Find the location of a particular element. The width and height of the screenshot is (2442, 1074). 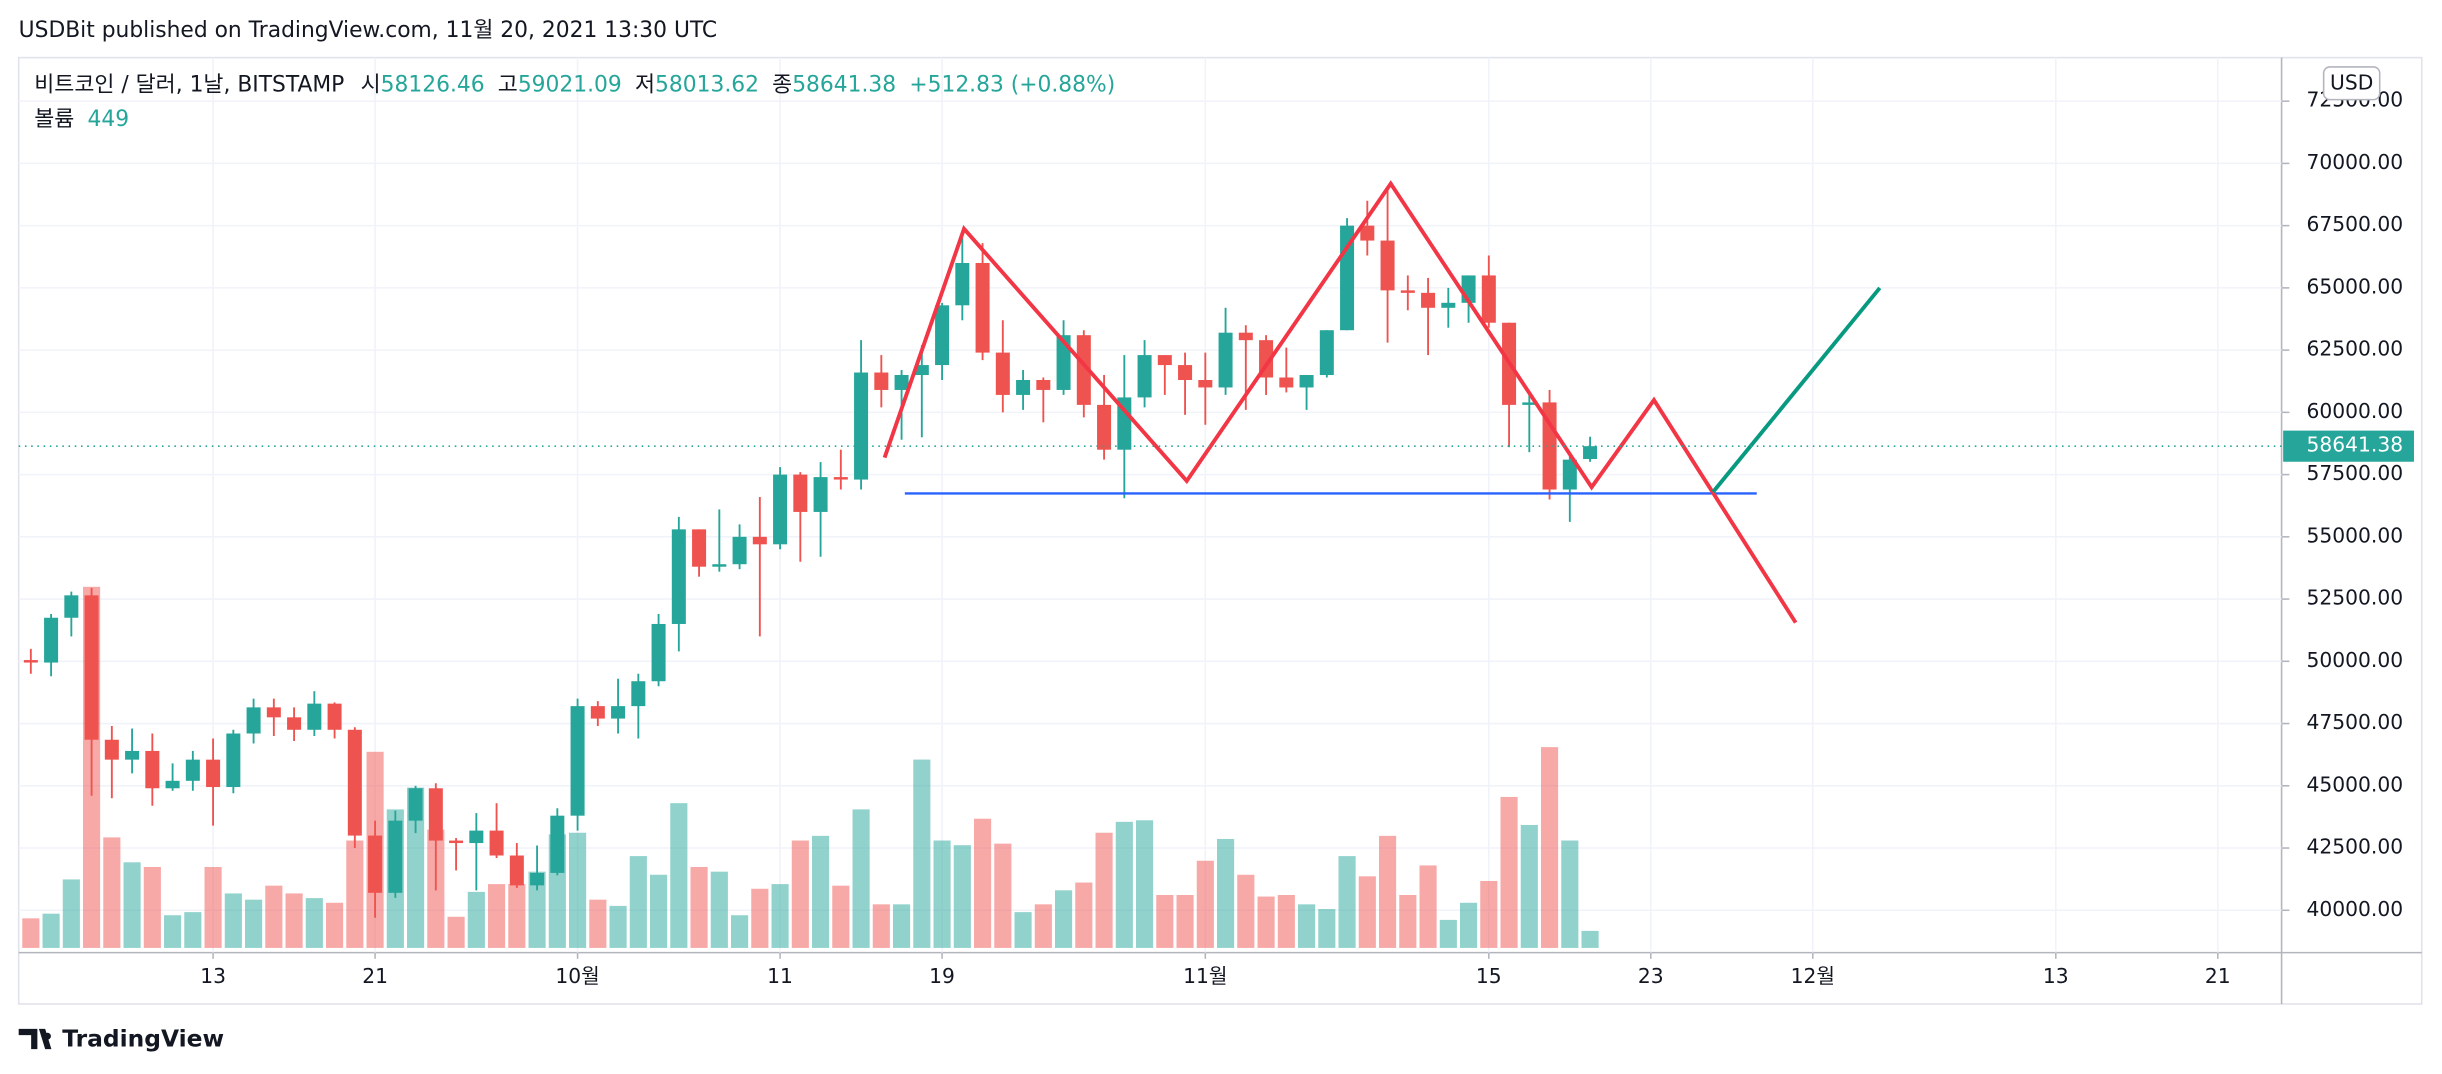

brand-name: TradingView is located at coordinates (143, 1038).